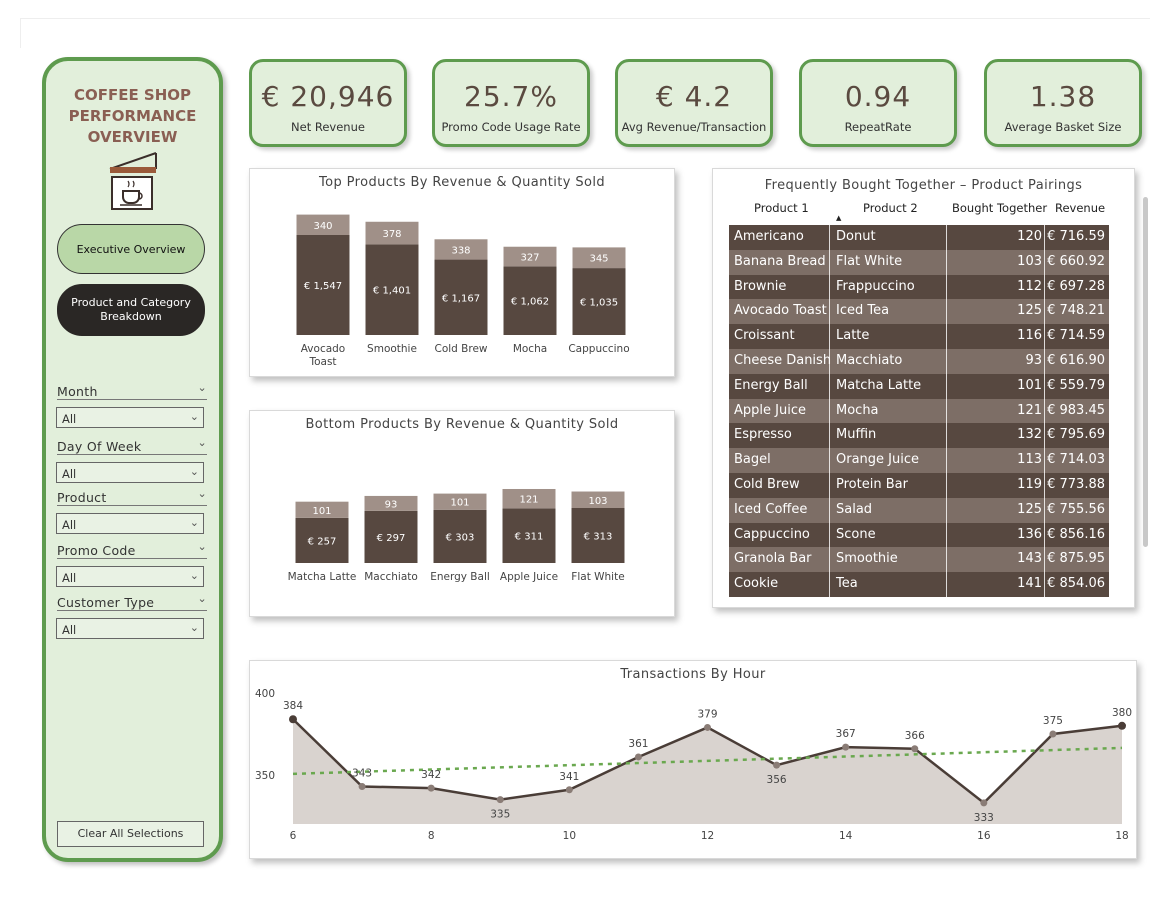 This screenshot has height=909, width=1170. Describe the element at coordinates (1063, 127) in the screenshot. I see `kpi-label: Average Basket Size` at that location.